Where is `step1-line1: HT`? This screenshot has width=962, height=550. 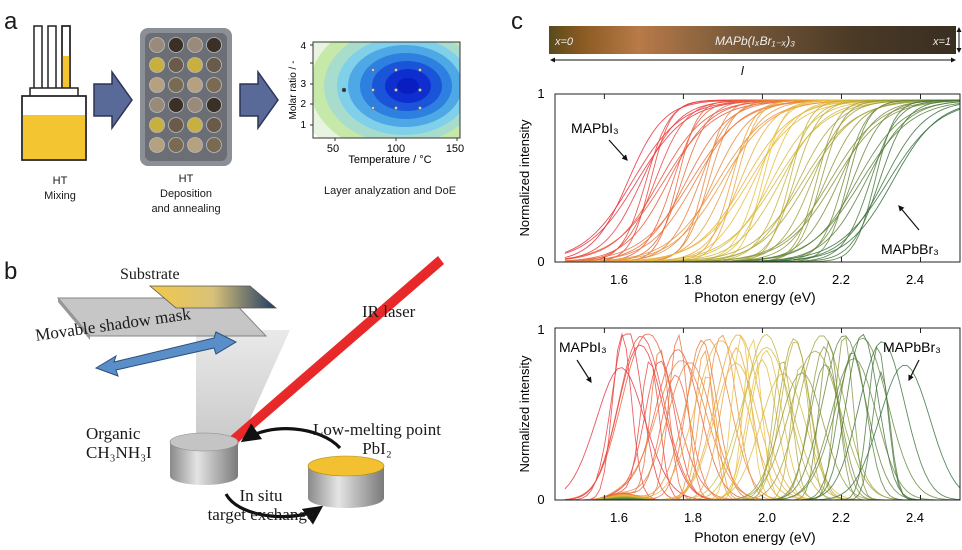 step1-line1: HT is located at coordinates (60, 181).